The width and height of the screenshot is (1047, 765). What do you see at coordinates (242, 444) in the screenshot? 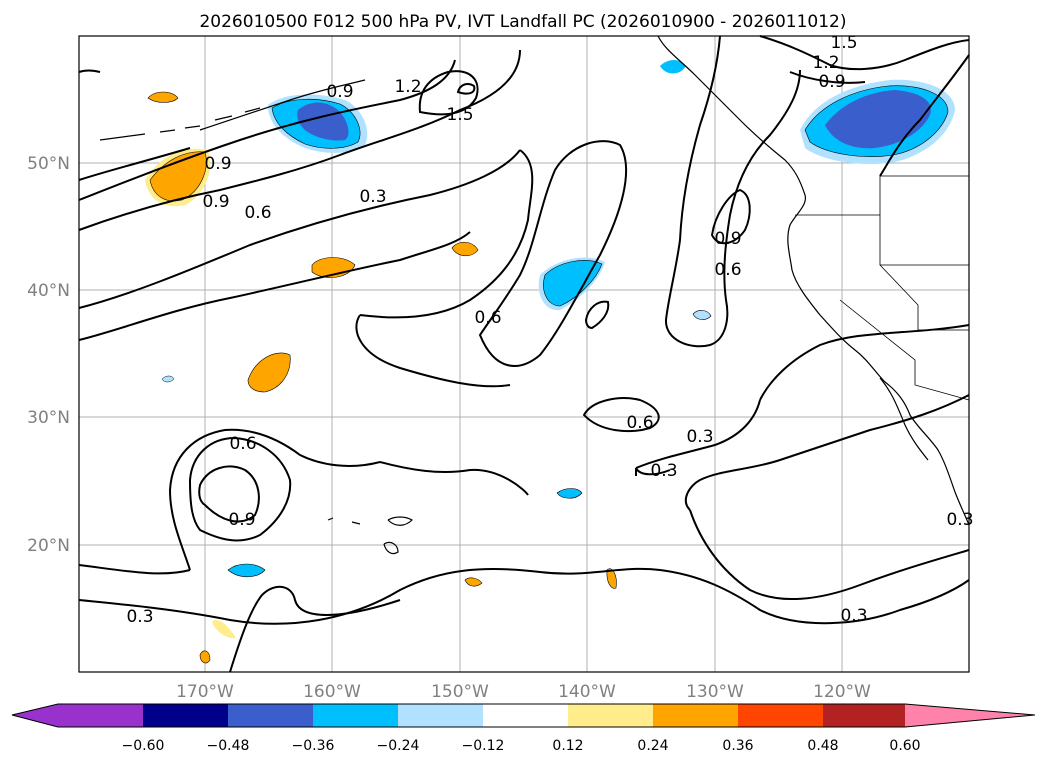
I see `contour-label-0.6-southwest: 0.6` at bounding box center [242, 444].